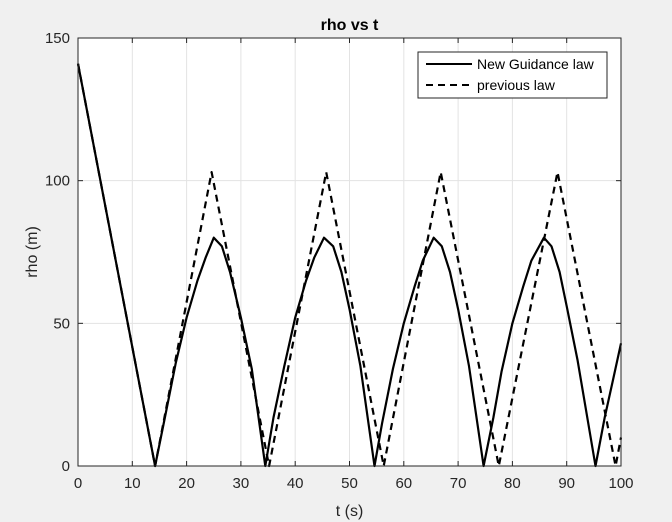 The width and height of the screenshot is (672, 522). I want to click on x-axis-label: t (s), so click(350, 511).